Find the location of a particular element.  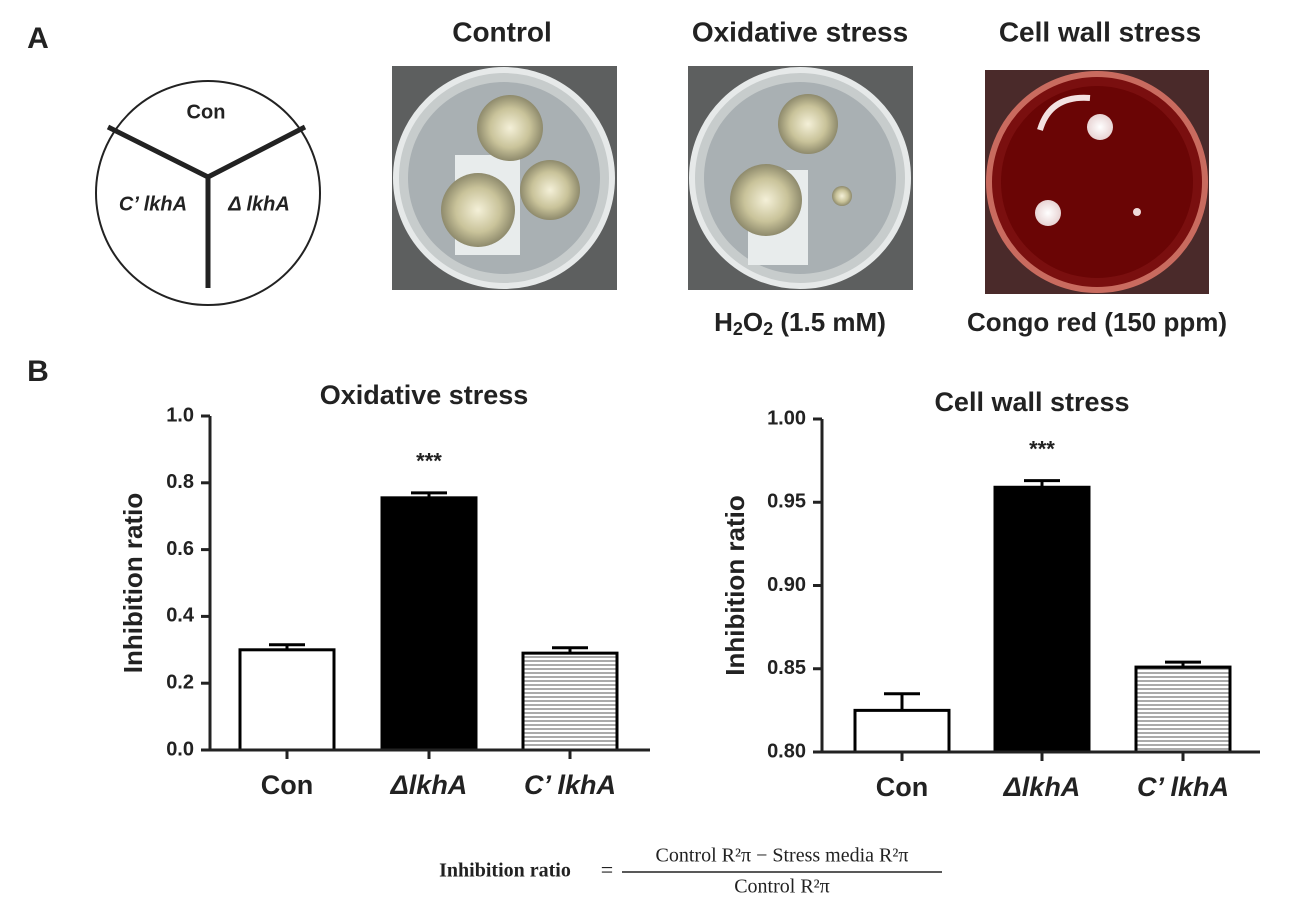

photo-title: Oxidative stress is located at coordinates (800, 31).